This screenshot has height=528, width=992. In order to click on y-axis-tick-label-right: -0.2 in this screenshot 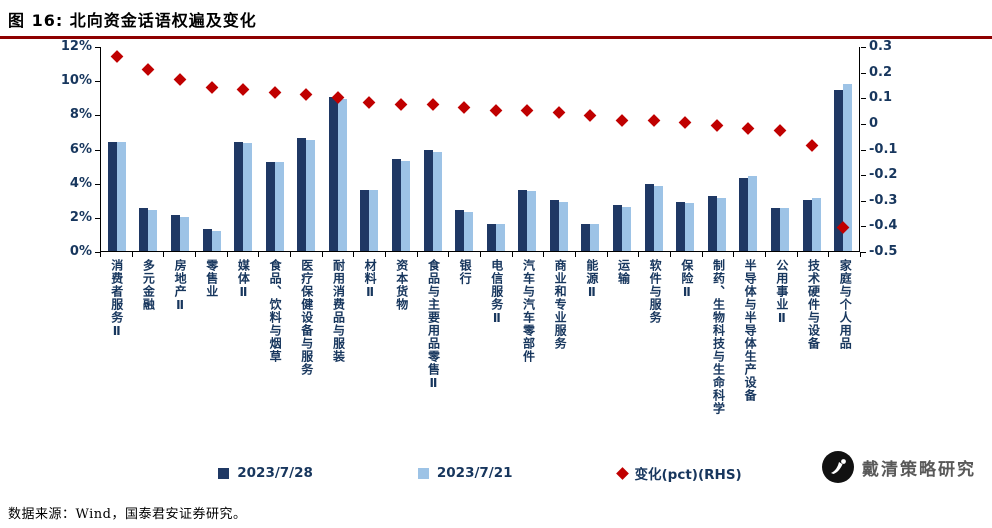, I will do `click(883, 175)`.